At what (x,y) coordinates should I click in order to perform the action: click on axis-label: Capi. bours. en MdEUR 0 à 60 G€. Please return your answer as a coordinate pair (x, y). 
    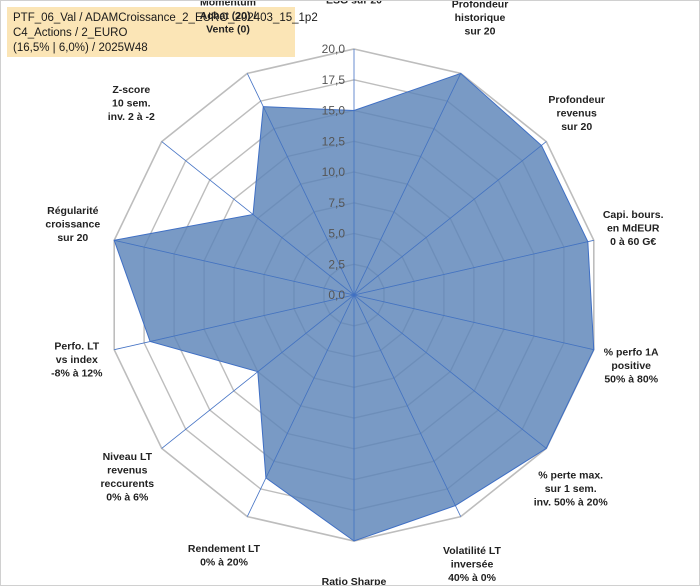
    Looking at the image, I should click on (633, 228).